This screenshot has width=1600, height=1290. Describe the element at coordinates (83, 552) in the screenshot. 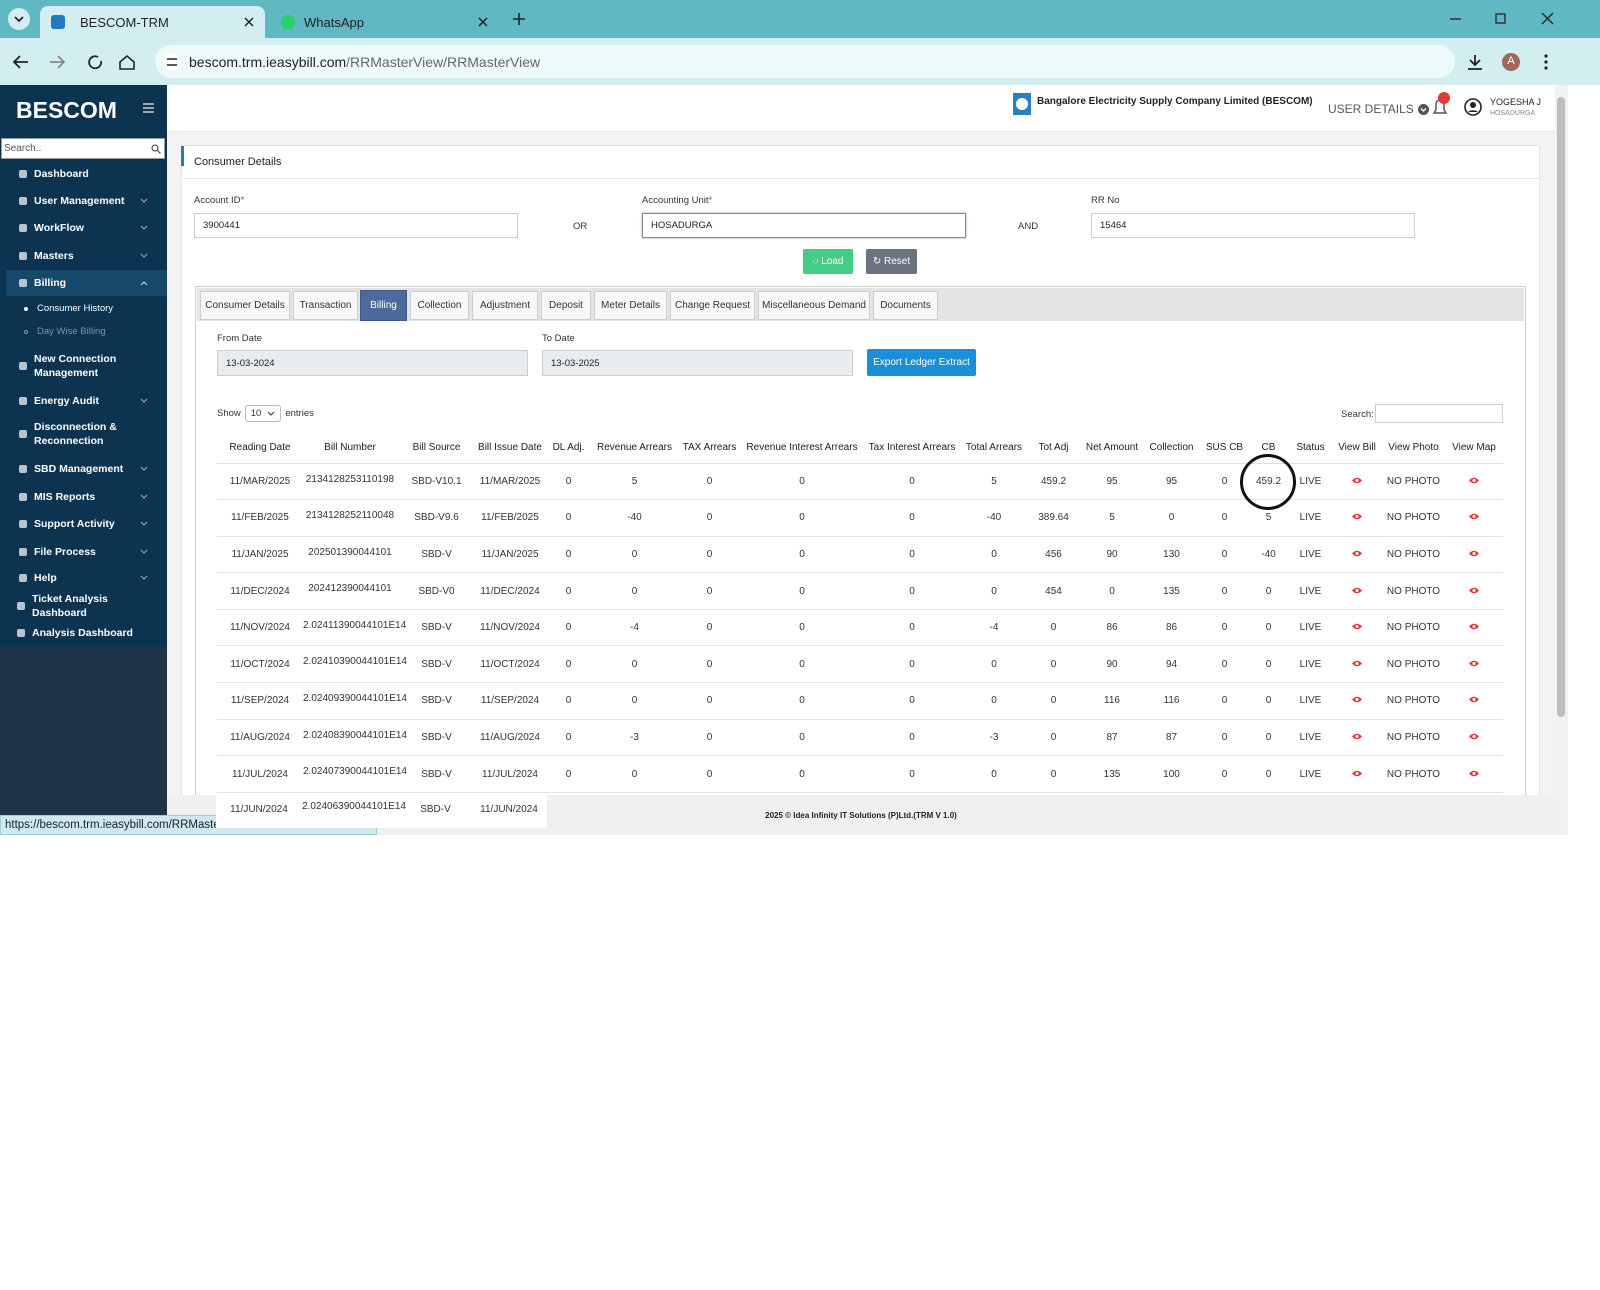

I see `menu-item: File Process` at that location.